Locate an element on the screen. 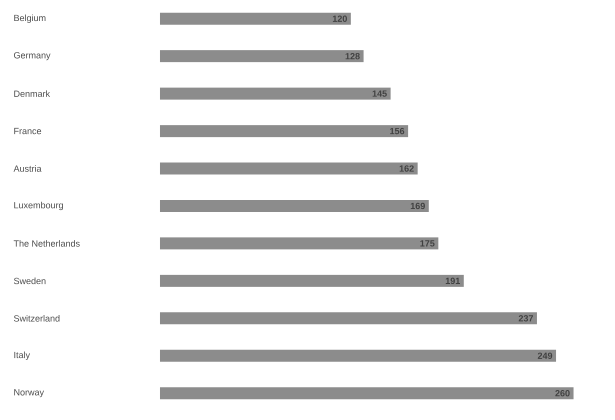  data-label: 120 is located at coordinates (339, 19).